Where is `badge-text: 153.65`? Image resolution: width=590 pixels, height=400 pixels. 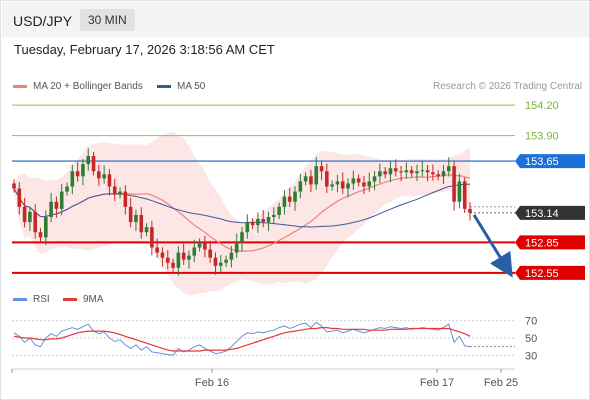
badge-text: 153.65 is located at coordinates (542, 162).